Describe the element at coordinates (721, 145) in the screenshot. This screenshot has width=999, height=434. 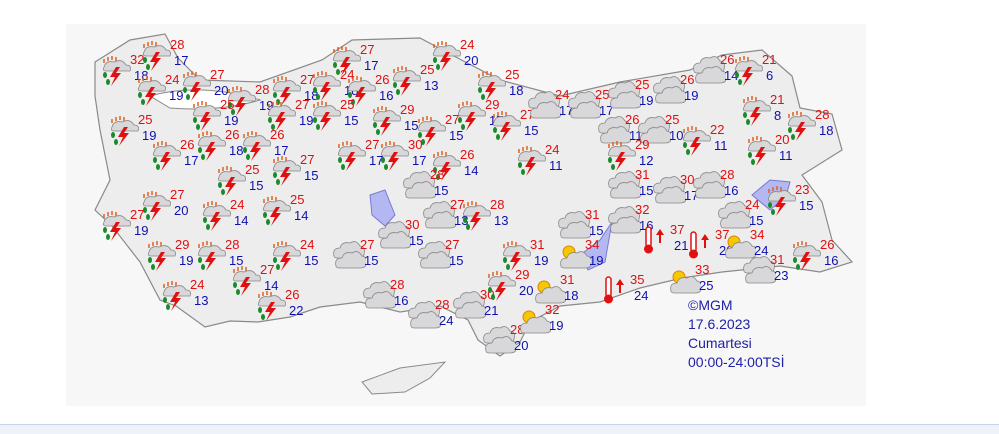
I see `min-temp: 11` at that location.